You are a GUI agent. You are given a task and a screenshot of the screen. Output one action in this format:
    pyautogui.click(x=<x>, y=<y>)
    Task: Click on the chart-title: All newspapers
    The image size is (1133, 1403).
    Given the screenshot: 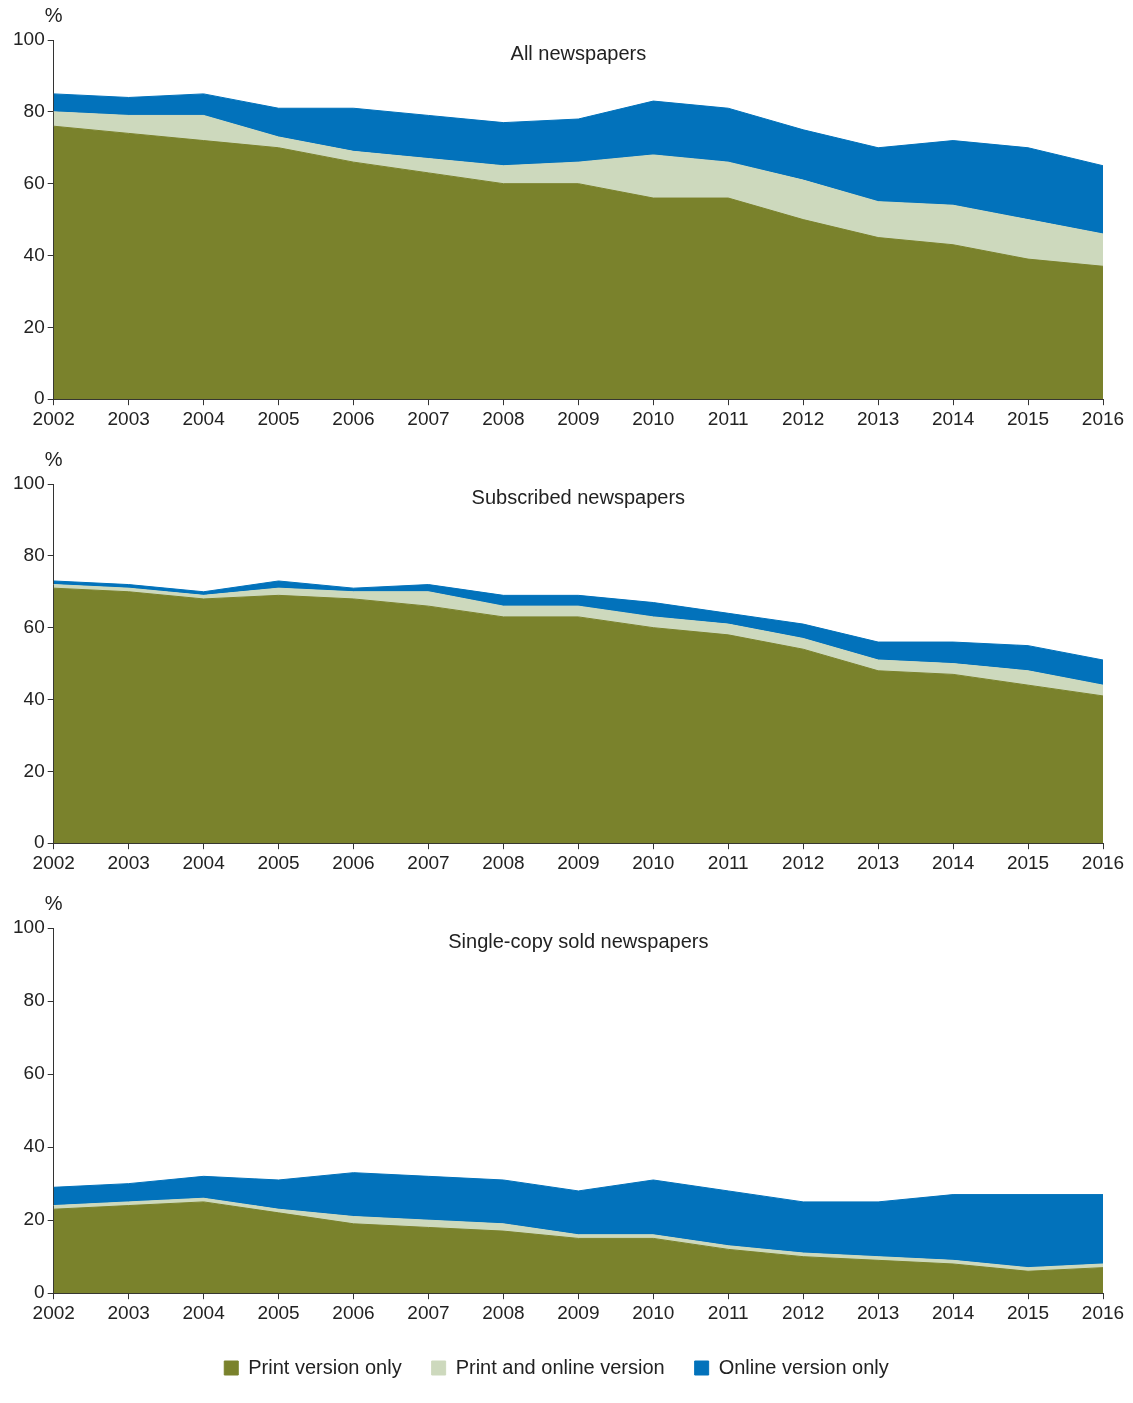 What is the action you would take?
    pyautogui.click(x=578, y=52)
    